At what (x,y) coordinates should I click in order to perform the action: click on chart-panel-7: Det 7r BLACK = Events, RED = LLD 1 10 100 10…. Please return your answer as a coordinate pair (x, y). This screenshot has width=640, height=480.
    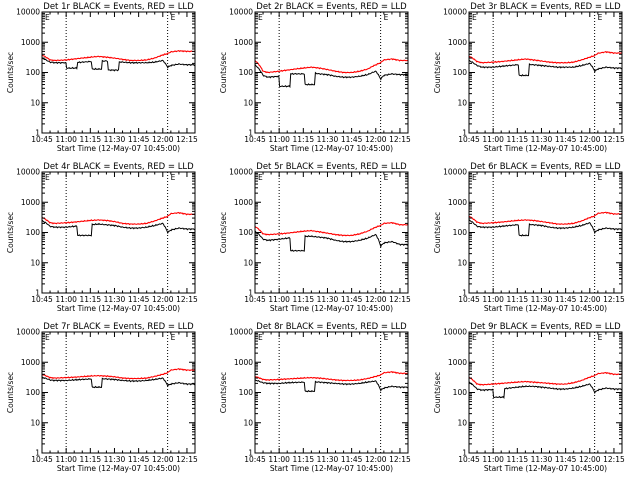
    Looking at the image, I should click on (102, 397).